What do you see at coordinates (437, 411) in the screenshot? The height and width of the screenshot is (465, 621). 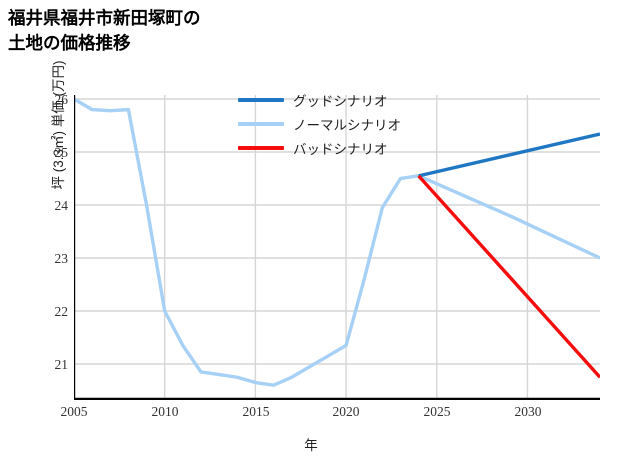 I see `x-tick-label: 2025` at bounding box center [437, 411].